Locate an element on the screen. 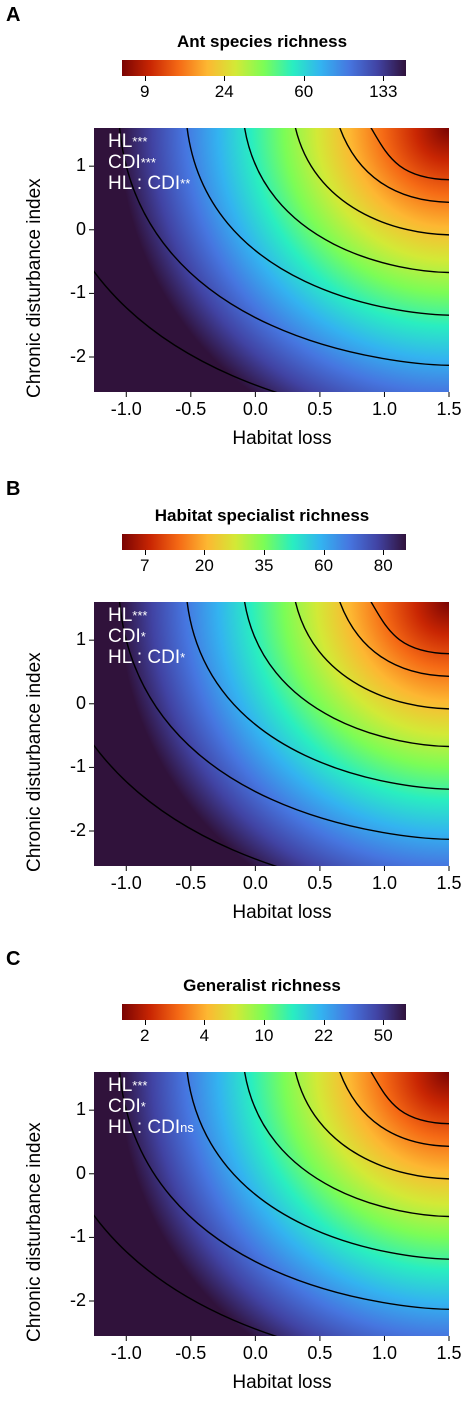 The image size is (474, 1403). panel-letter: A is located at coordinates (13, 15).